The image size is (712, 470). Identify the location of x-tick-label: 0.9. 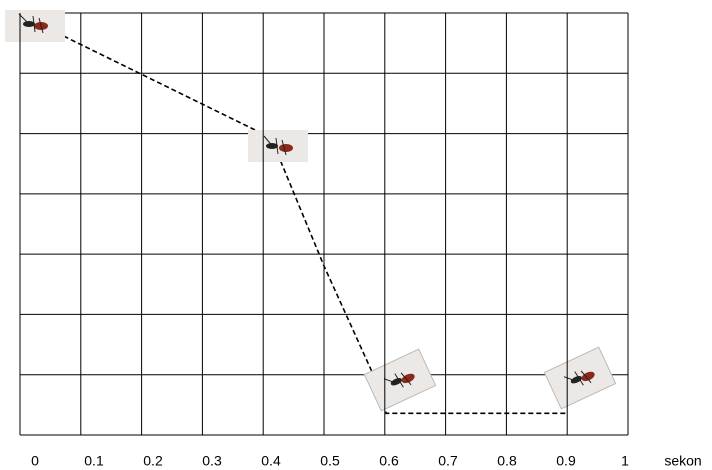
(566, 461).